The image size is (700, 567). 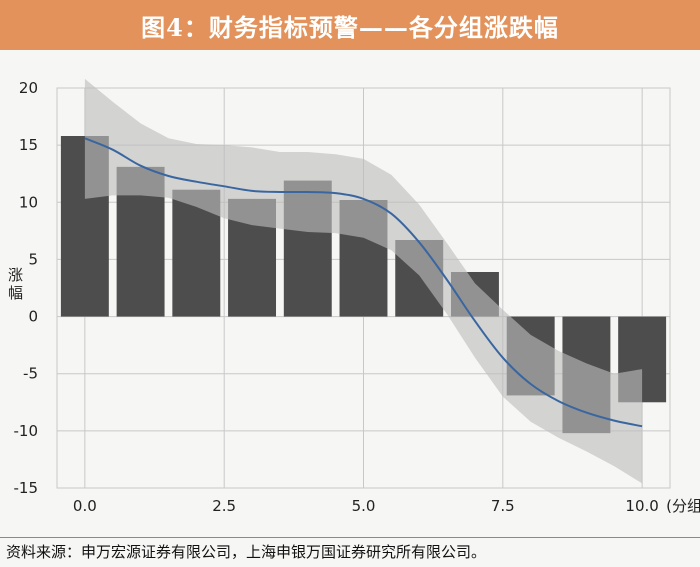 What do you see at coordinates (30, 374) in the screenshot?
I see `y-tick-label: -5` at bounding box center [30, 374].